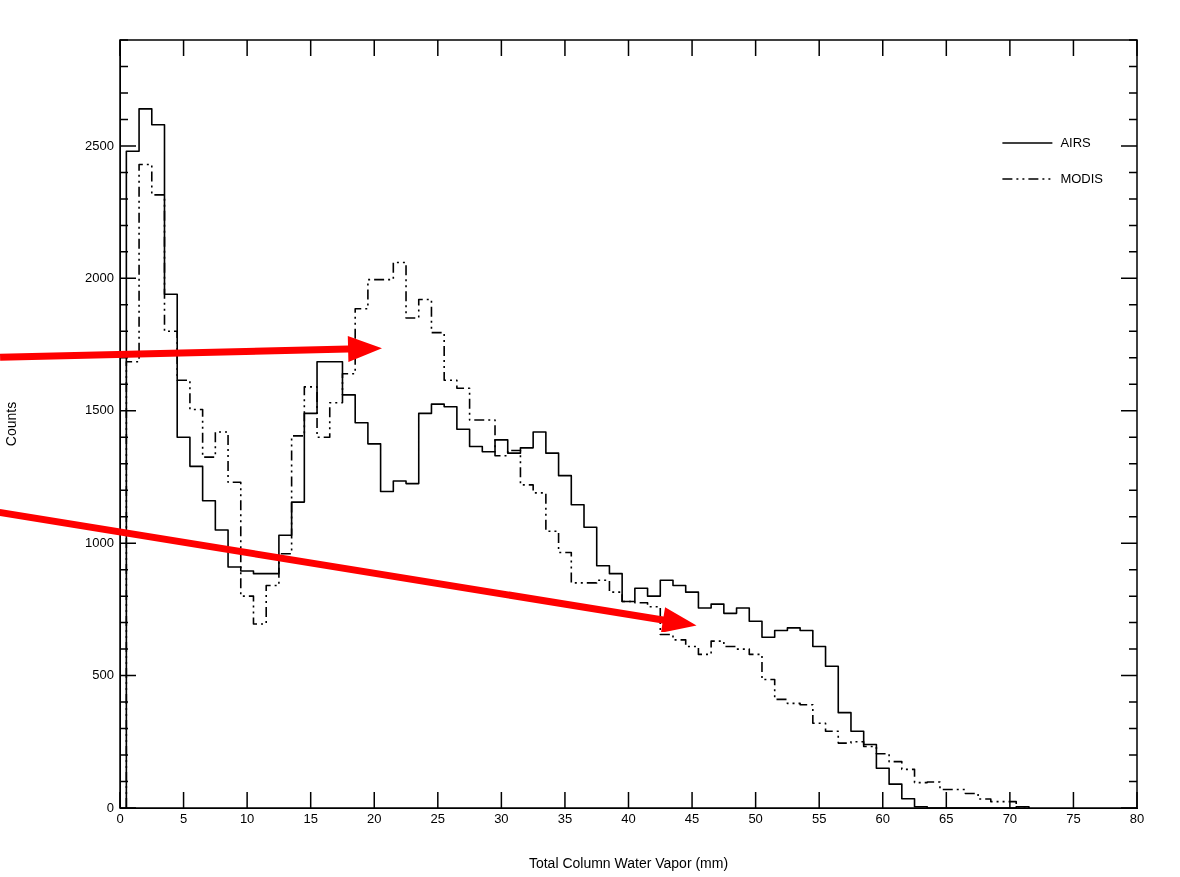 The height and width of the screenshot is (877, 1180). What do you see at coordinates (247, 819) in the screenshot?
I see `x-tick-label: 10` at bounding box center [247, 819].